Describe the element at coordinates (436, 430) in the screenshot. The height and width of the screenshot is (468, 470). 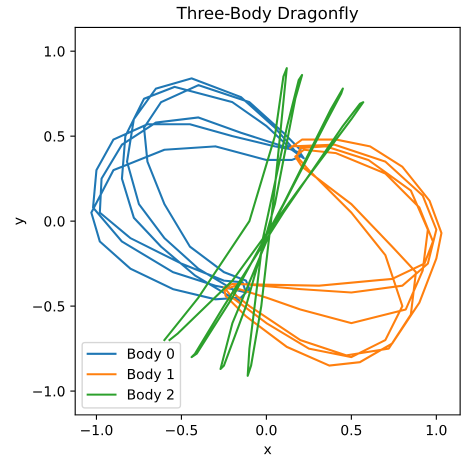
I see `x-tick-label: 1.0` at that location.